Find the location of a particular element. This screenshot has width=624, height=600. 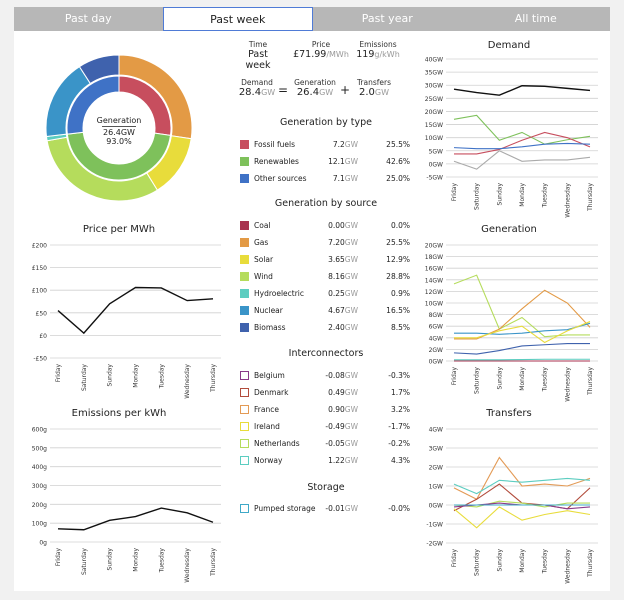

y-tick-label: 30GW is located at coordinates (434, 86).